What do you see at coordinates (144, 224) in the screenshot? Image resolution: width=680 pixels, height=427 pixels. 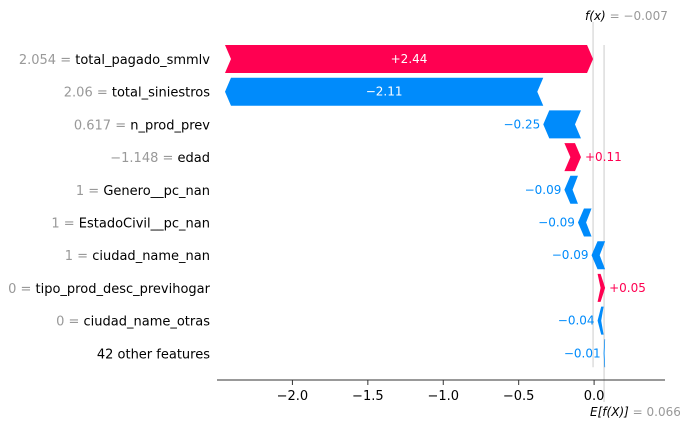 I see `feature-name: EstadoCivil__pc_nan` at bounding box center [144, 224].